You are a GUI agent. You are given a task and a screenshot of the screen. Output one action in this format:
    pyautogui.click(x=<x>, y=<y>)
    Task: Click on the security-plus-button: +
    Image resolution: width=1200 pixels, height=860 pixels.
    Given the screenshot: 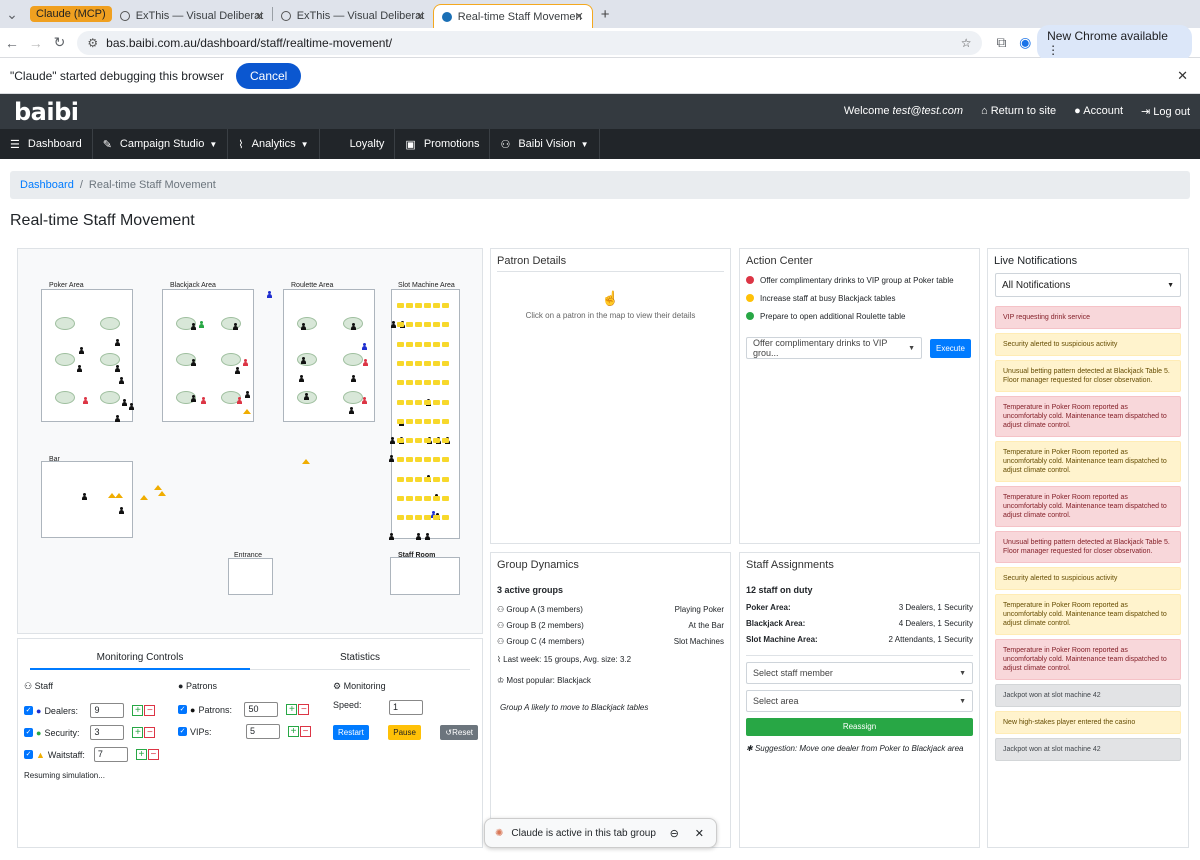 What is the action you would take?
    pyautogui.click(x=138, y=732)
    